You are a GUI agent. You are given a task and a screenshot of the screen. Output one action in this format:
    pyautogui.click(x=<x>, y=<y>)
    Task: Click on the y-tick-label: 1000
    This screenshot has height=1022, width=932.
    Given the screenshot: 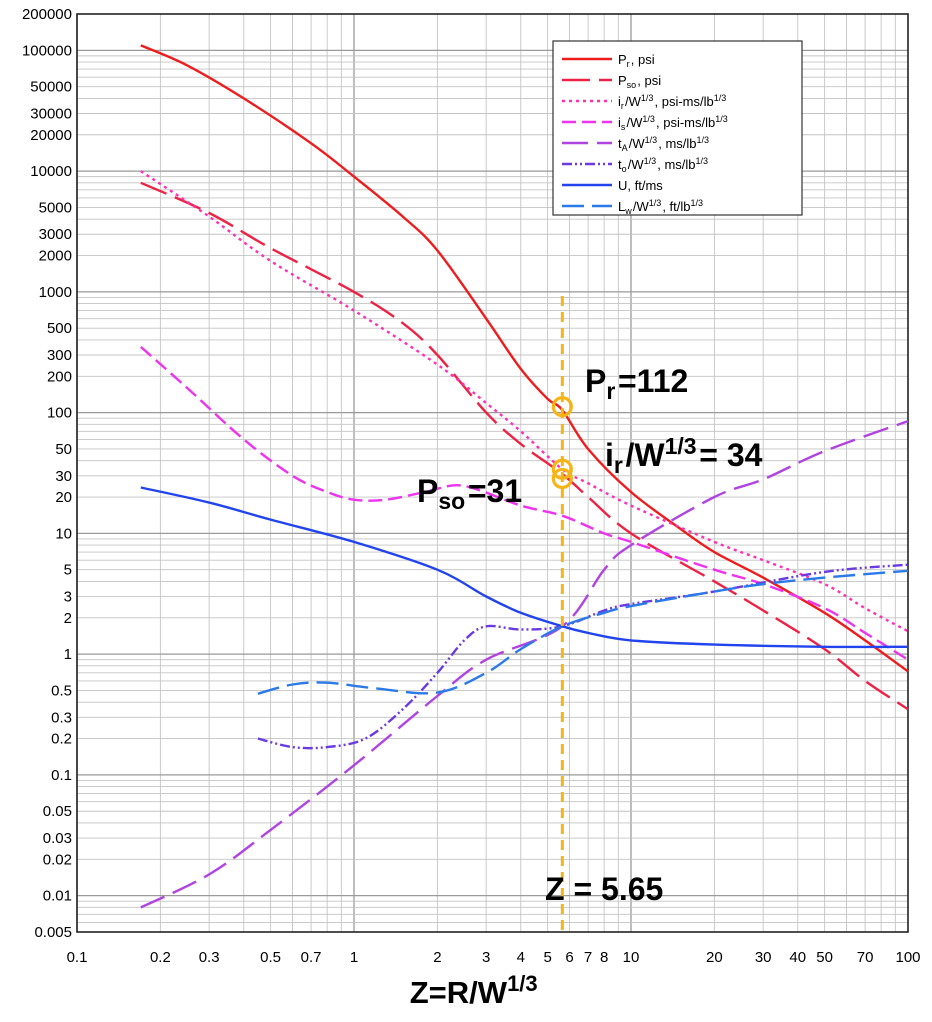 What is the action you would take?
    pyautogui.click(x=55, y=292)
    